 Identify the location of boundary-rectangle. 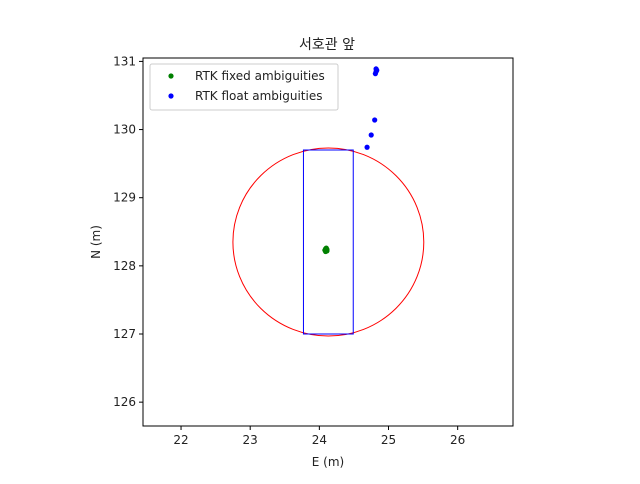
(328, 242).